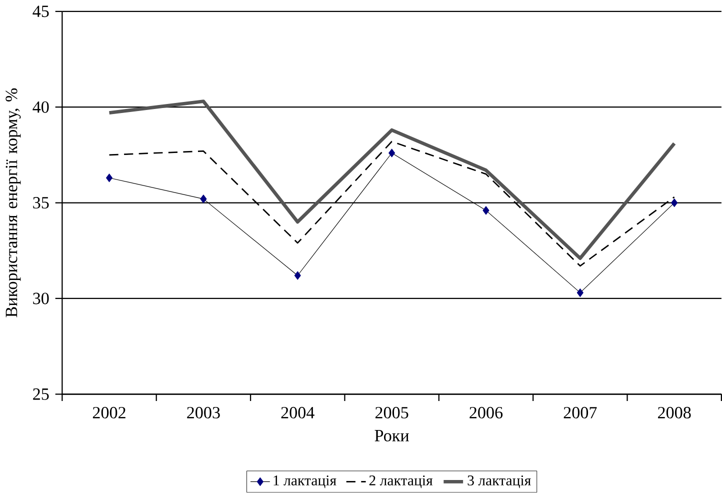  Describe the element at coordinates (391, 413) in the screenshot. I see `x-tick-label: 2005` at that location.